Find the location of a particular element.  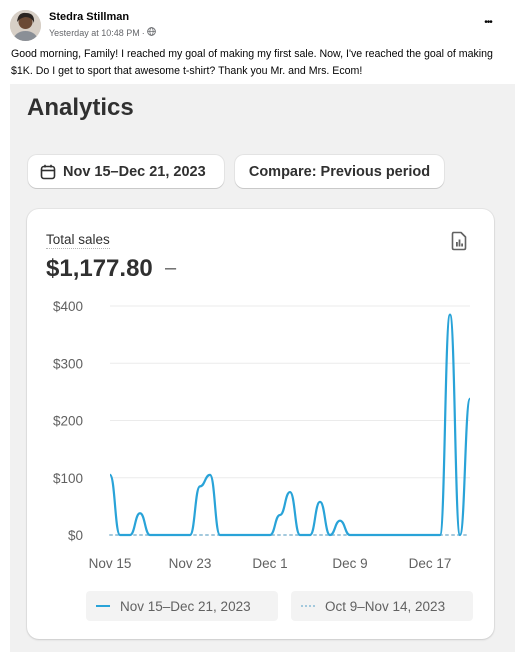

metric-label: Total sales is located at coordinates (78, 240).